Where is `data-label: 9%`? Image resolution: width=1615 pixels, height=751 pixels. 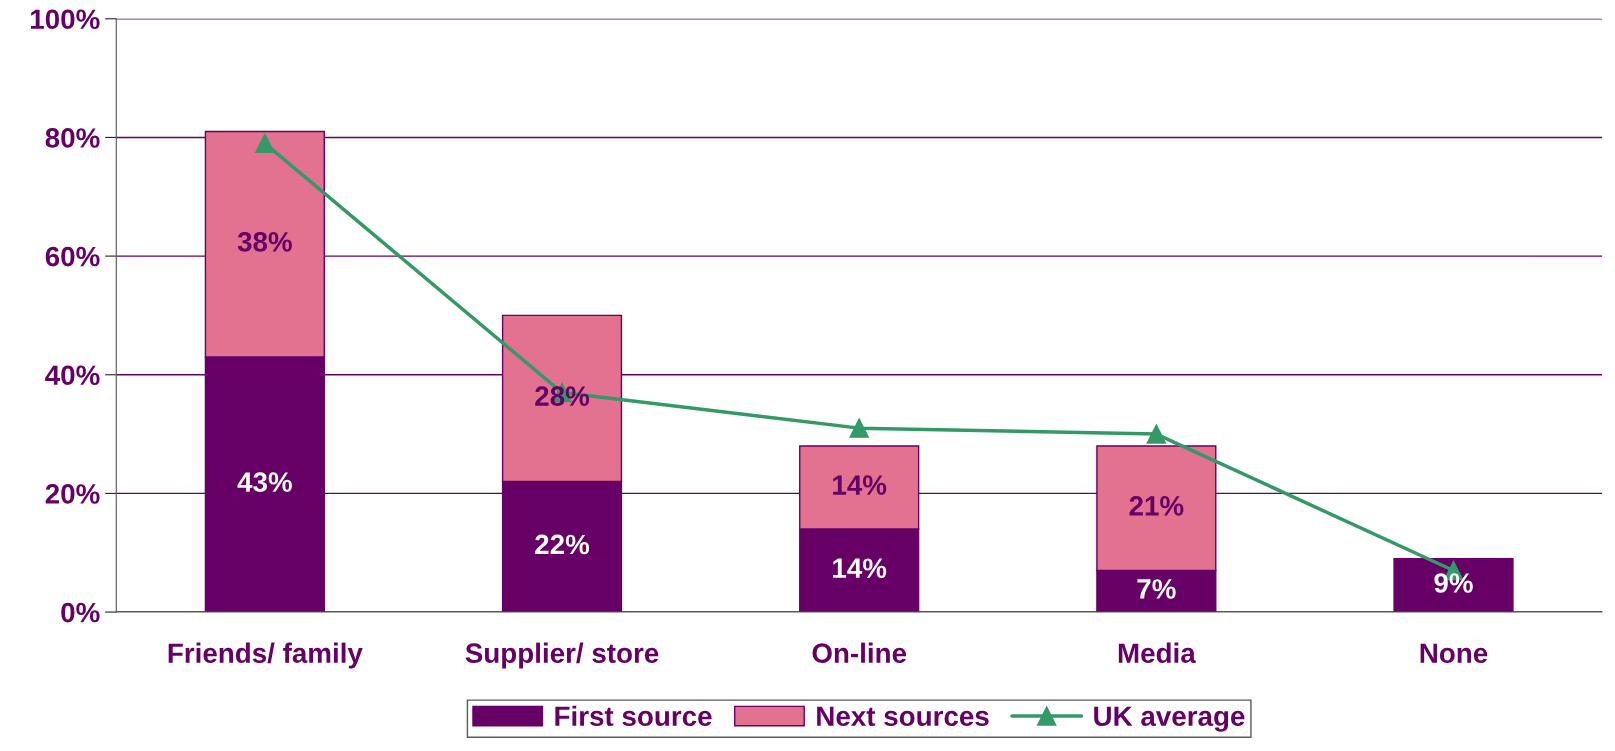
data-label: 9% is located at coordinates (1453, 583).